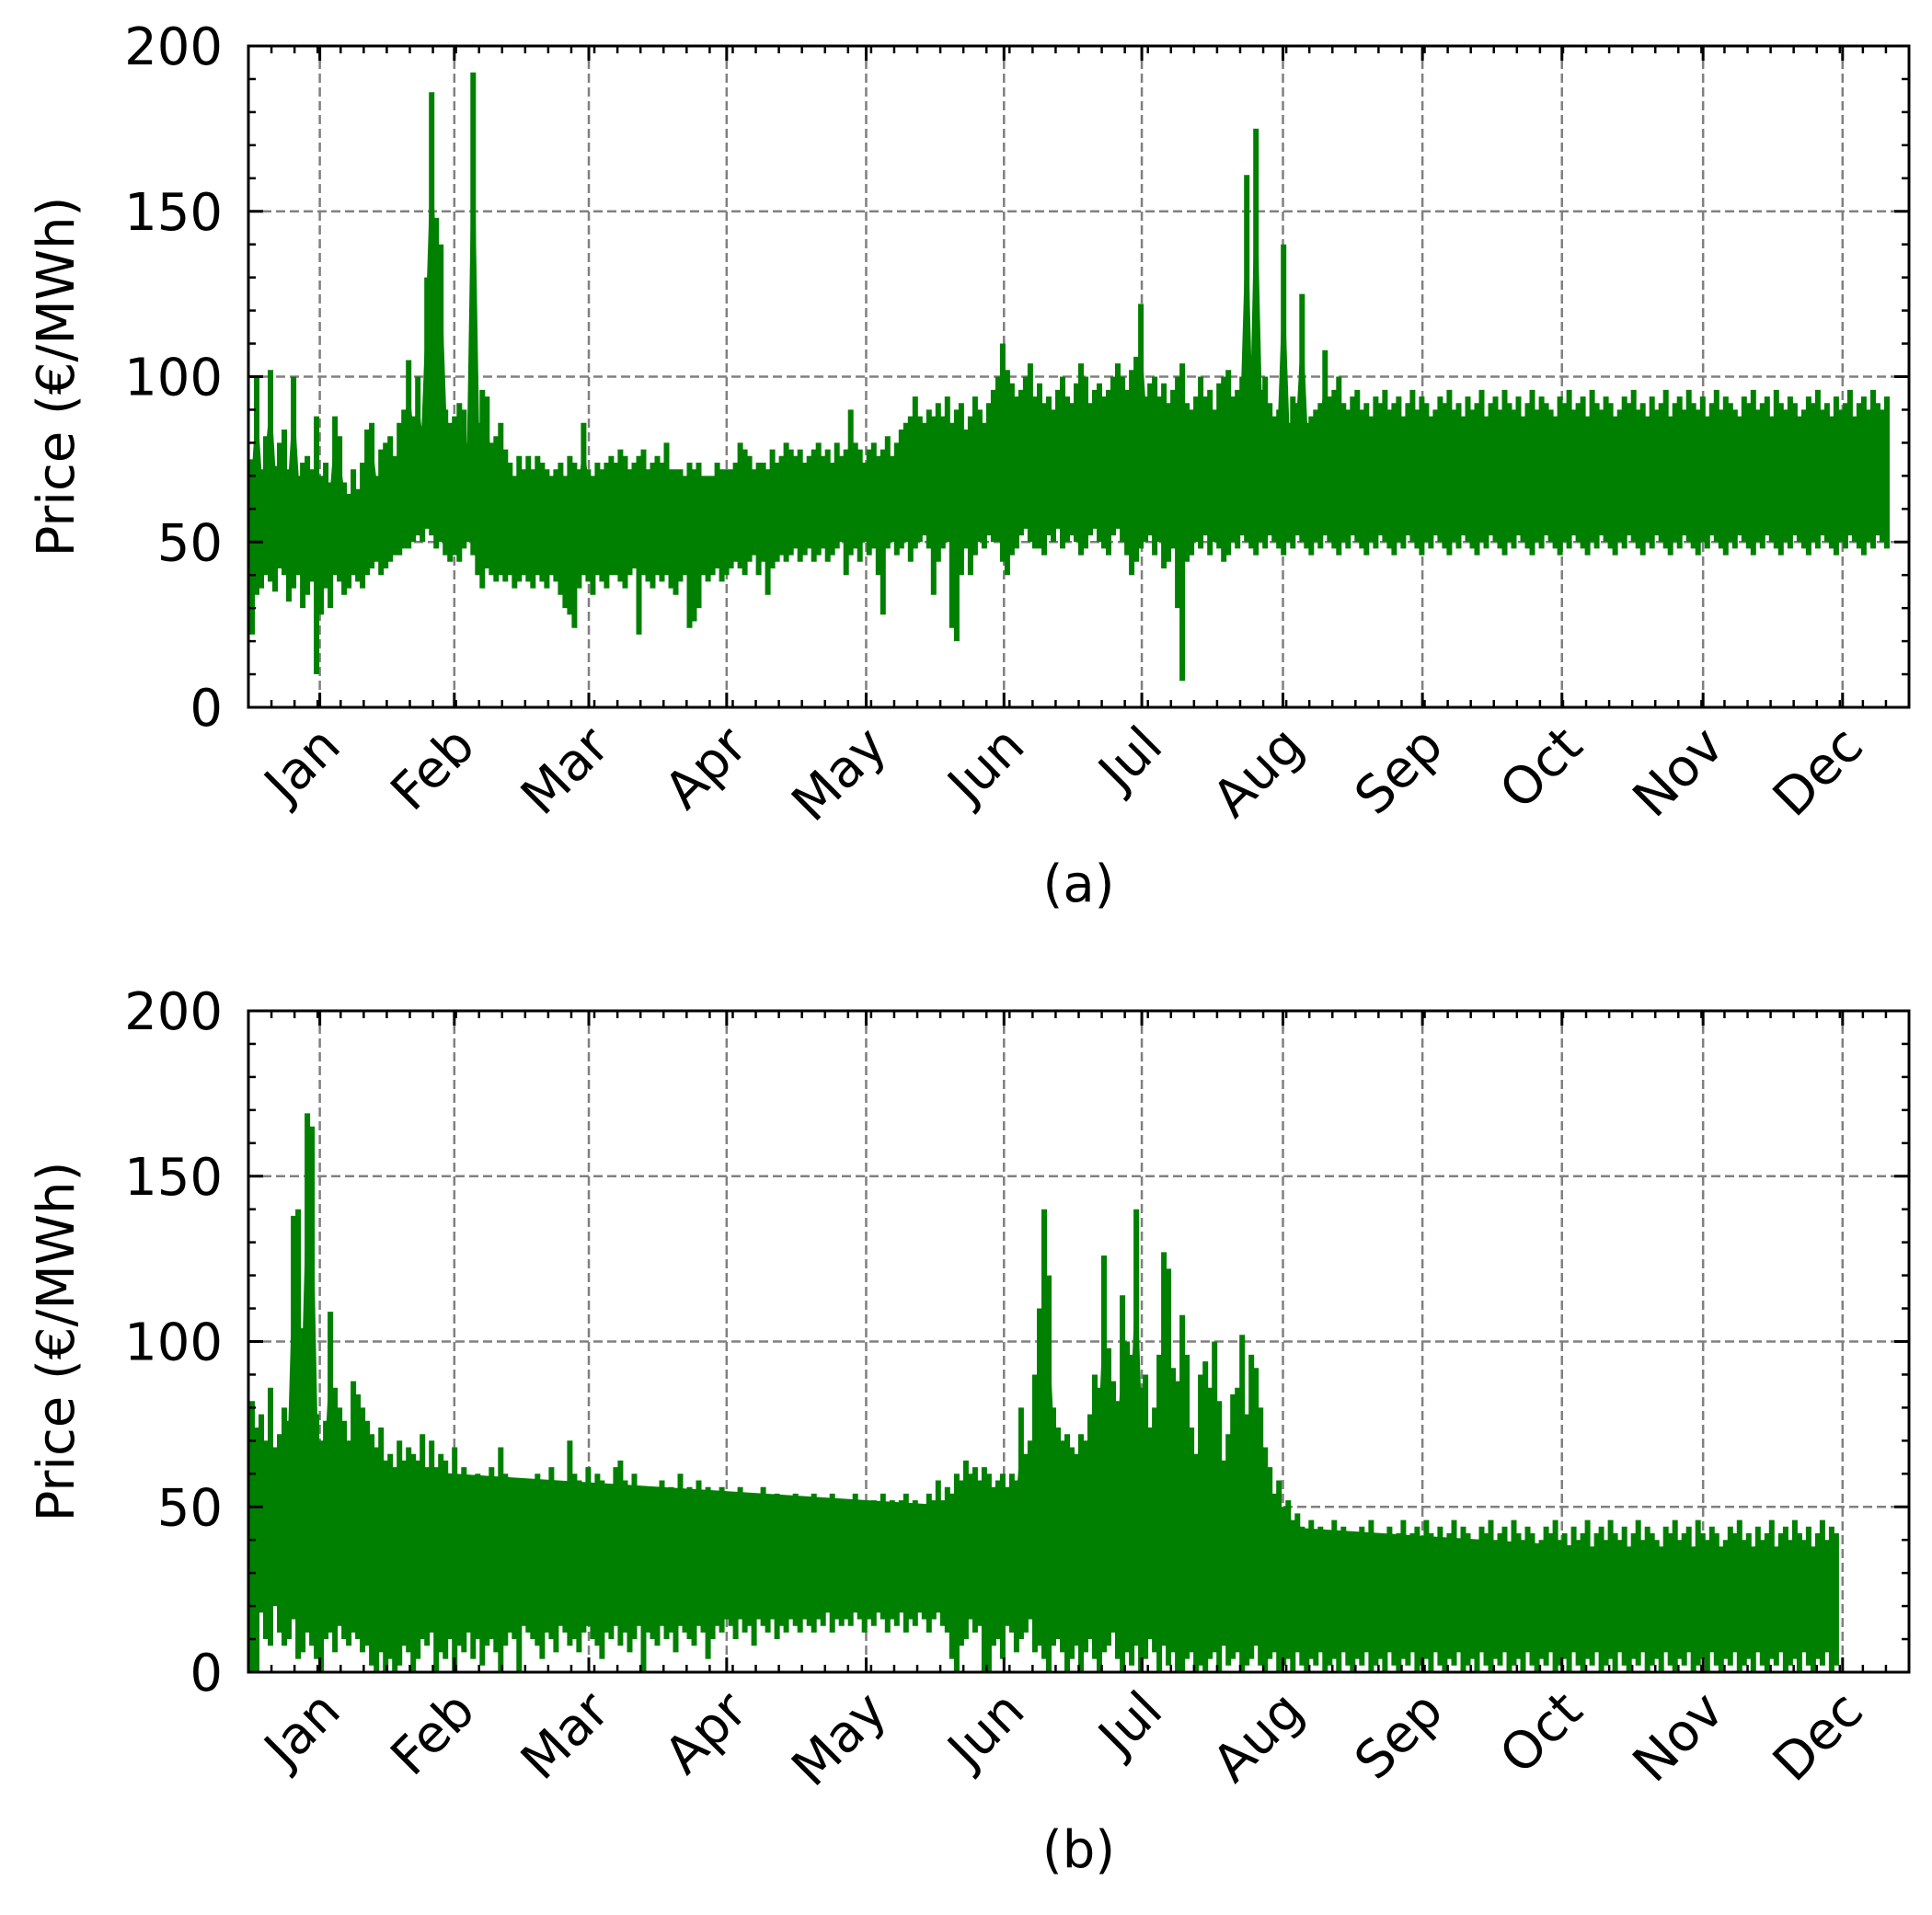  Describe the element at coordinates (1078, 1850) in the screenshot. I see `panel-caption: (b)` at that location.